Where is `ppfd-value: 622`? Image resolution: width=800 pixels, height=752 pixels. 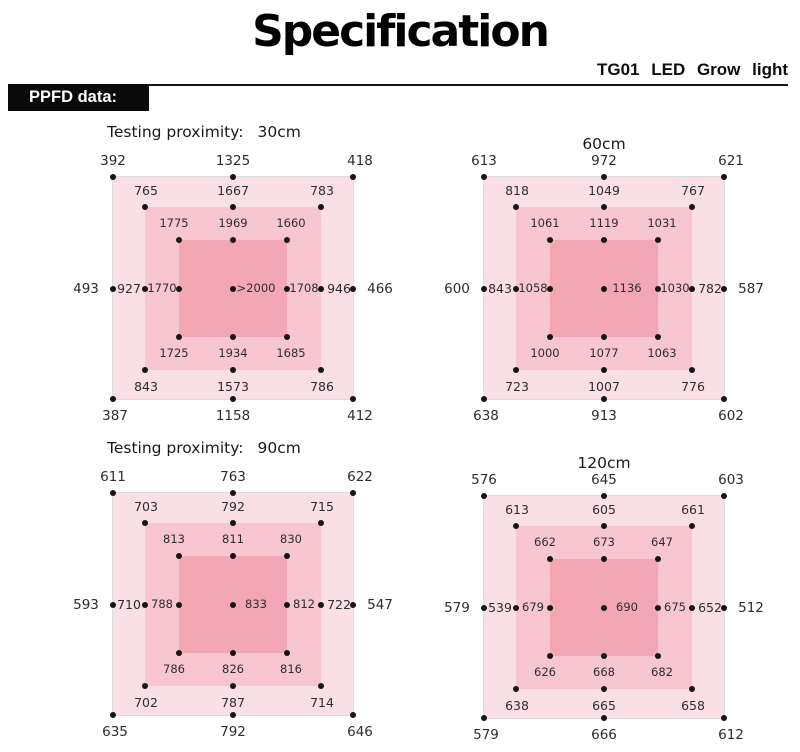
ppfd-value: 622 is located at coordinates (360, 477).